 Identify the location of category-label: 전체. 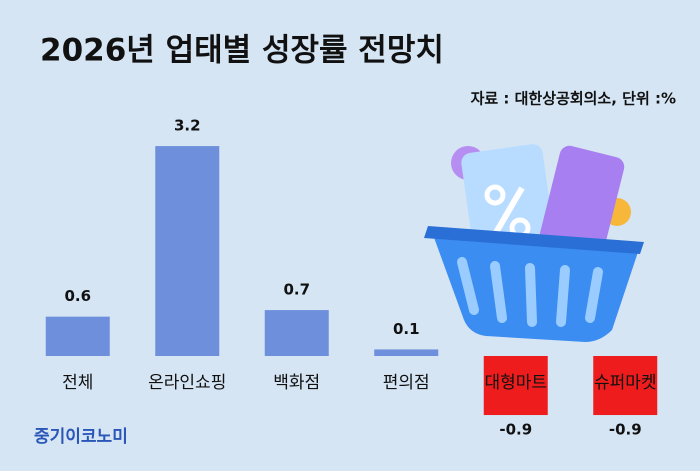
(77, 383).